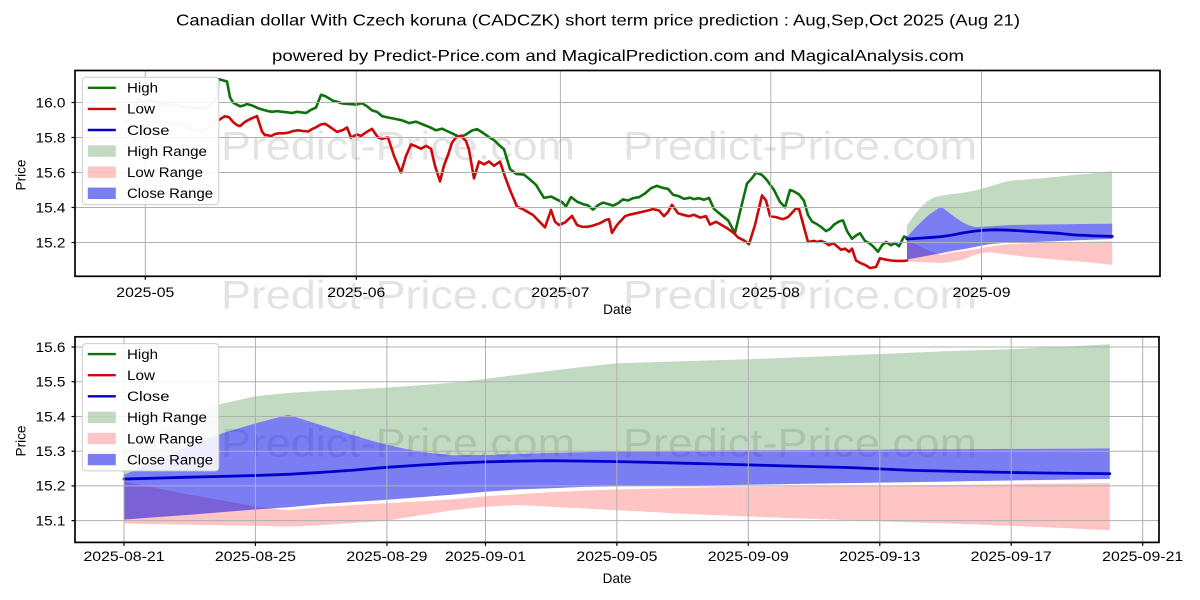 Image resolution: width=1200 pixels, height=600 pixels. What do you see at coordinates (616, 556) in the screenshot?
I see `svg-text: 2025-09-05` at bounding box center [616, 556].